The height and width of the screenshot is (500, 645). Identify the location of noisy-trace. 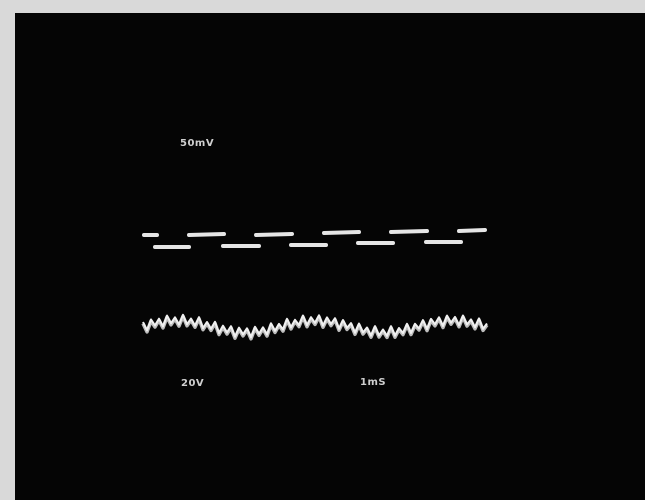
(315, 326).